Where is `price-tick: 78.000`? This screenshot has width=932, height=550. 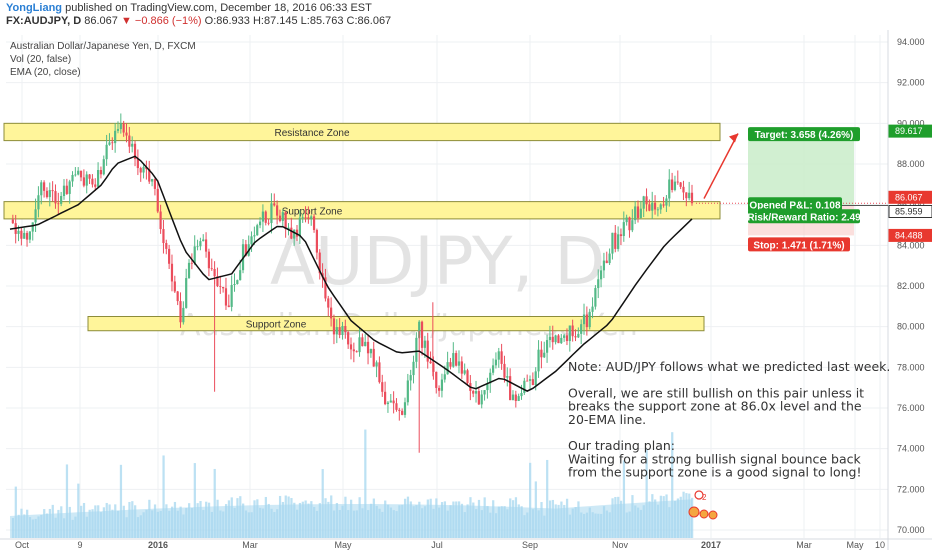 price-tick: 78.000 is located at coordinates (911, 367).